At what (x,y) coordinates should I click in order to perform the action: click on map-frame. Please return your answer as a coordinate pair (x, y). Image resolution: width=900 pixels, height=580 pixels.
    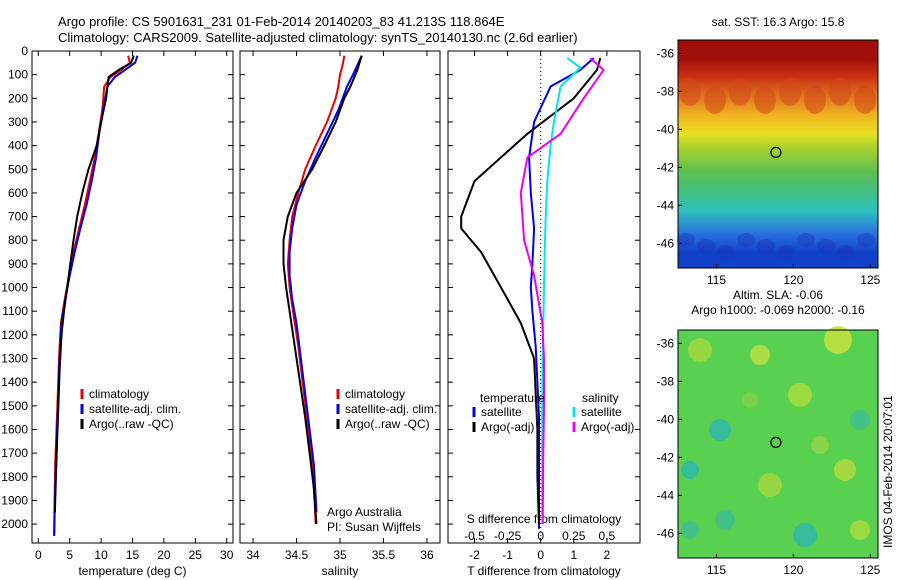
    Looking at the image, I should click on (778, 444).